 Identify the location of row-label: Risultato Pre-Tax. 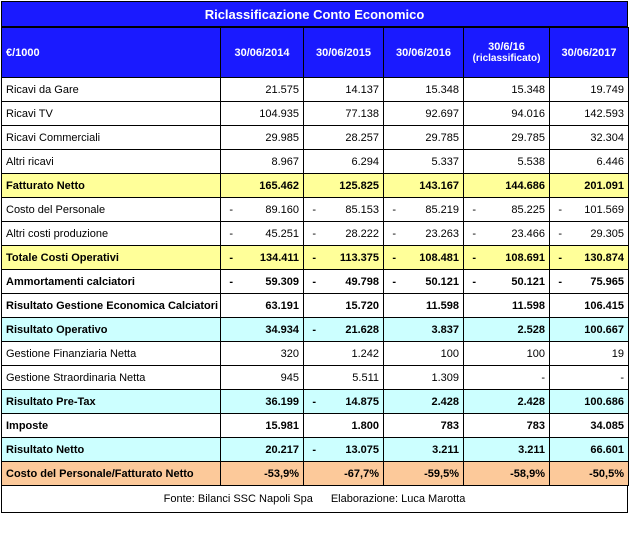
(111, 401).